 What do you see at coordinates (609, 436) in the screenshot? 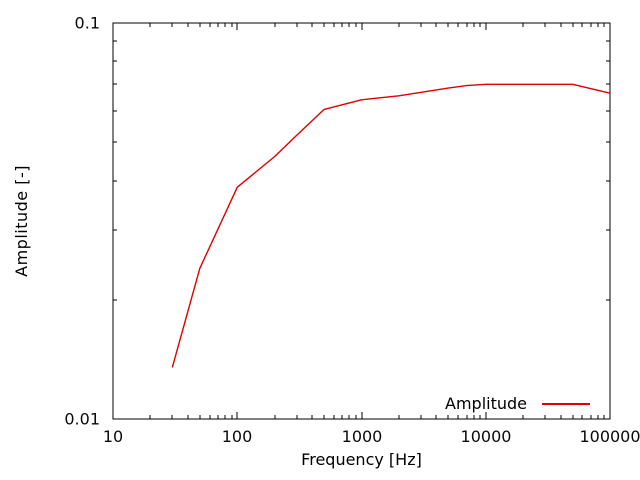
I see `x-tick-label: 100000` at bounding box center [609, 436].